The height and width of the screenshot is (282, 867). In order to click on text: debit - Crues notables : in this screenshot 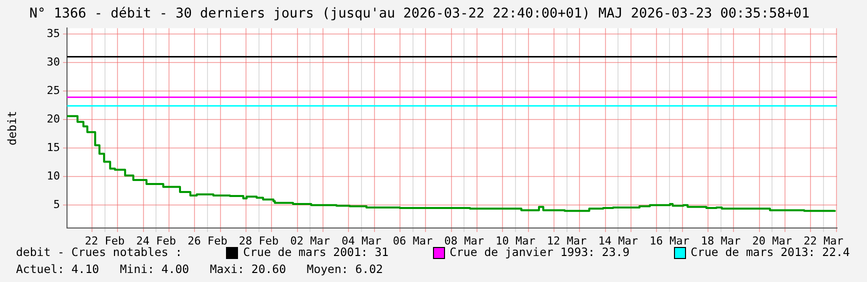, I will do `click(99, 253)`.